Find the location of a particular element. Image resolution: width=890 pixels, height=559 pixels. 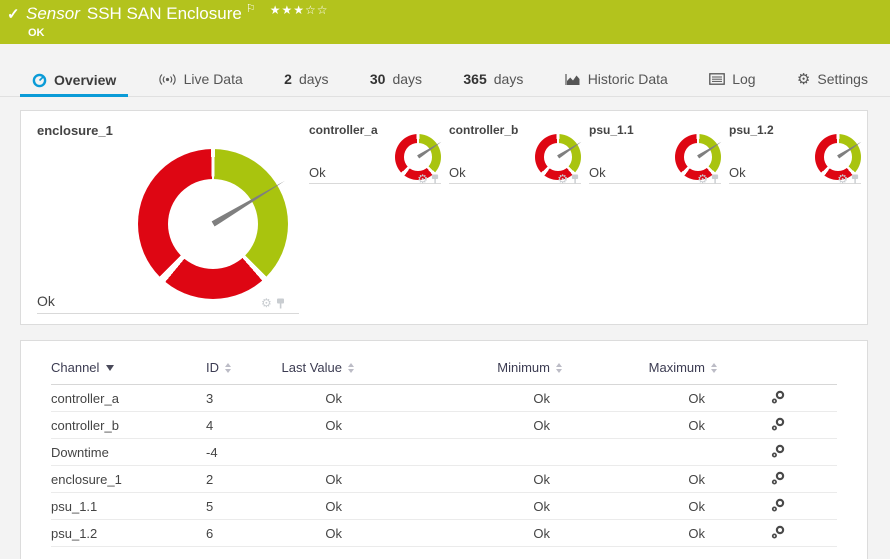

priority-stars: ★★★☆☆ is located at coordinates (299, 10).